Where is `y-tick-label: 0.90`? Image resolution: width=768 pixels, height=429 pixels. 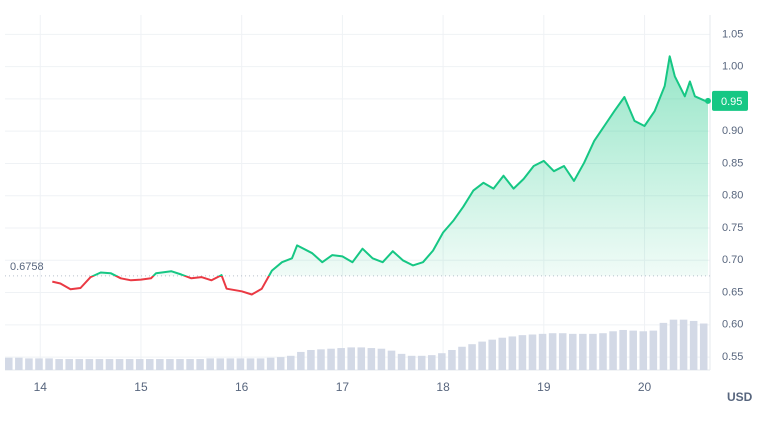 y-tick-label: 0.90 is located at coordinates (732, 131).